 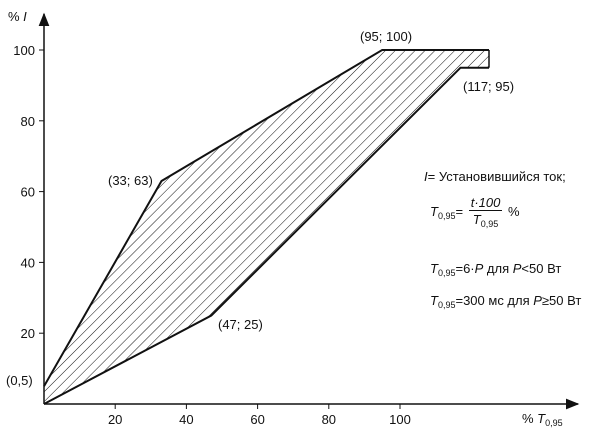 I want to click on x-tick-label-60: 60, so click(x=257, y=419).